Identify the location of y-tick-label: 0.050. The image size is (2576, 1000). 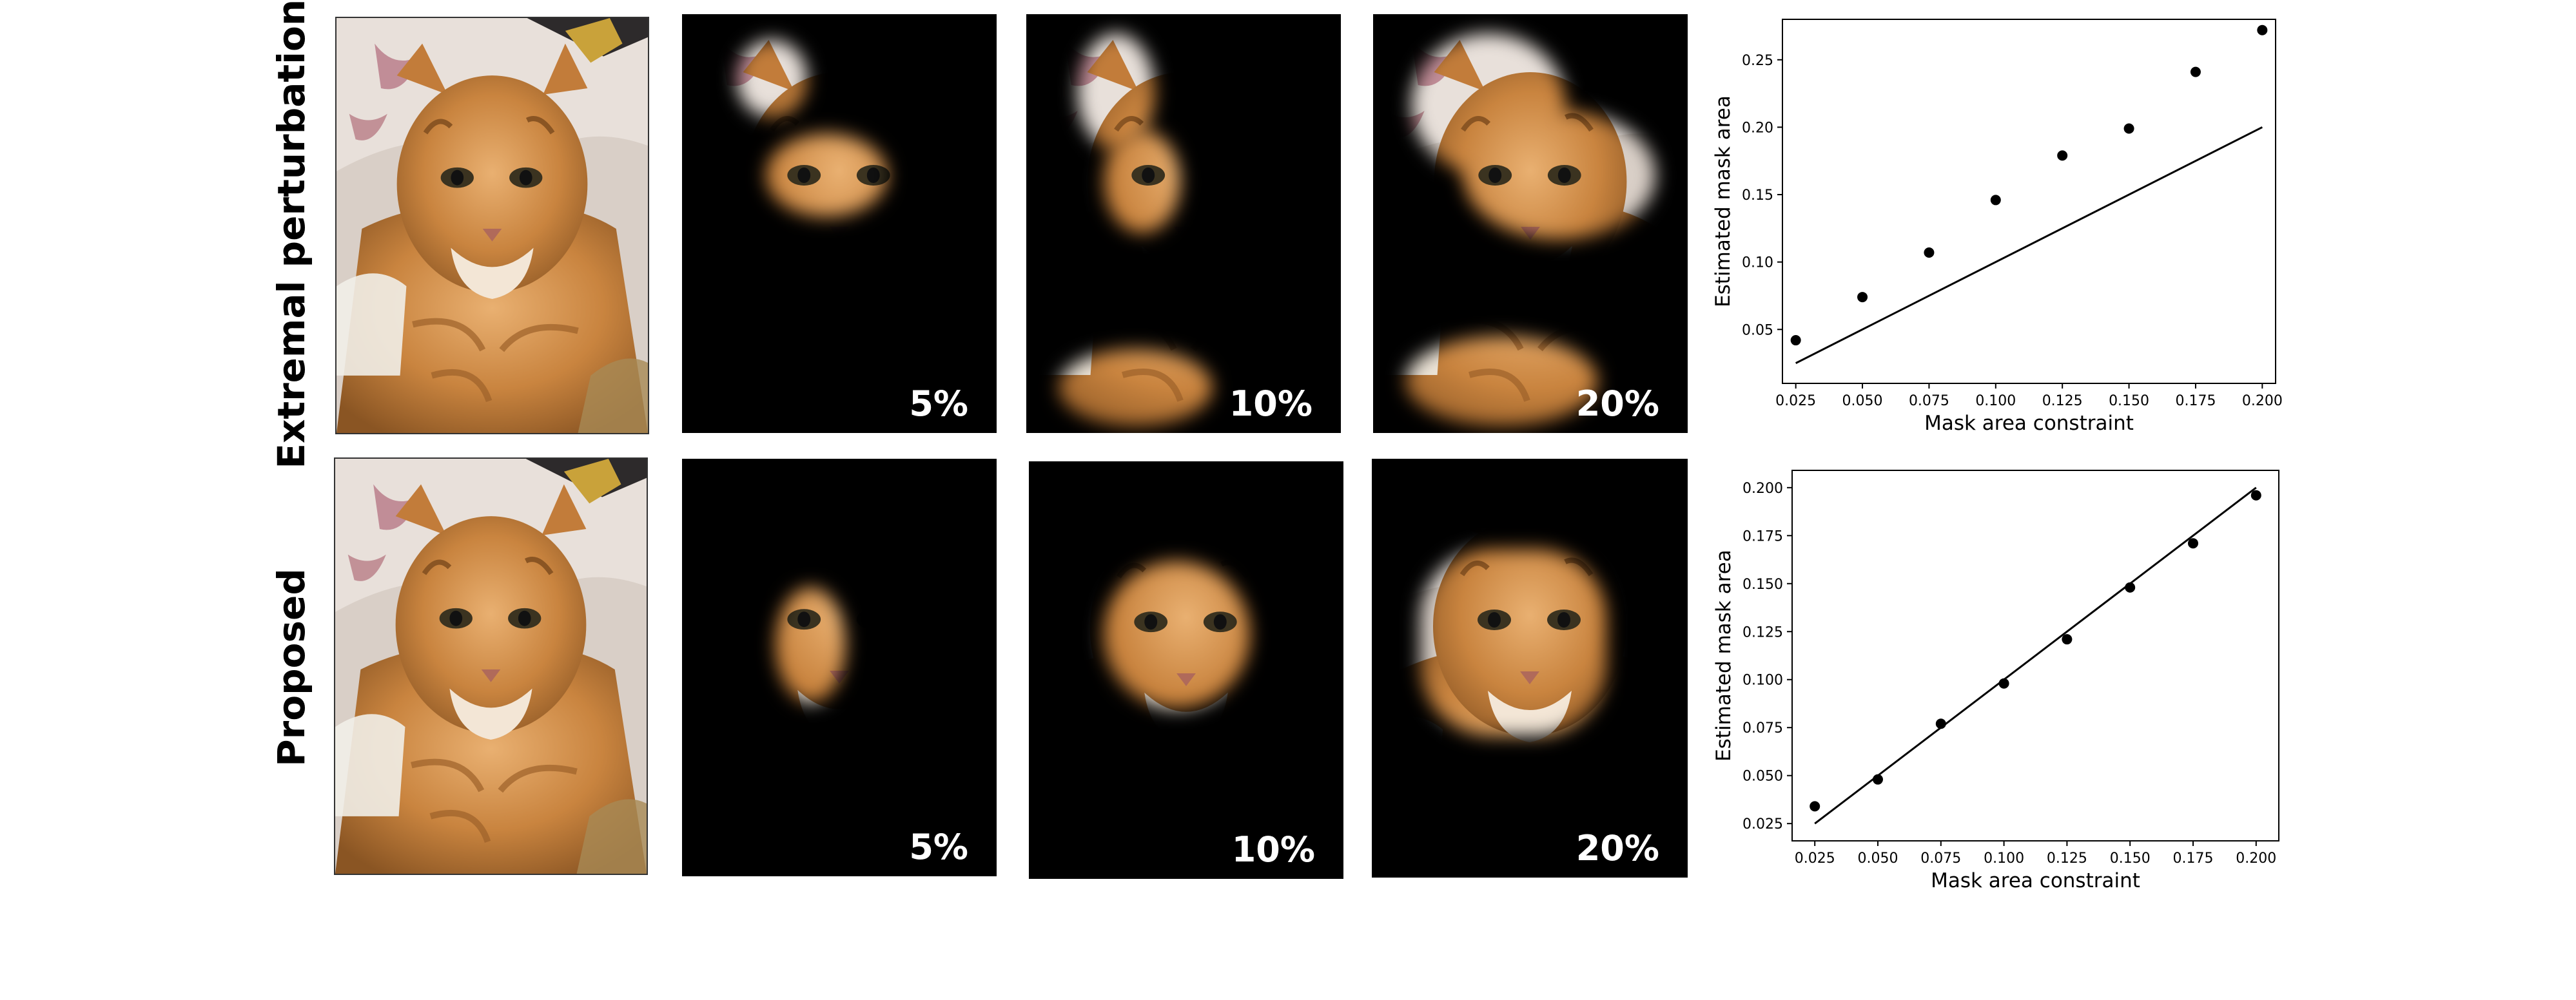
(1763, 777).